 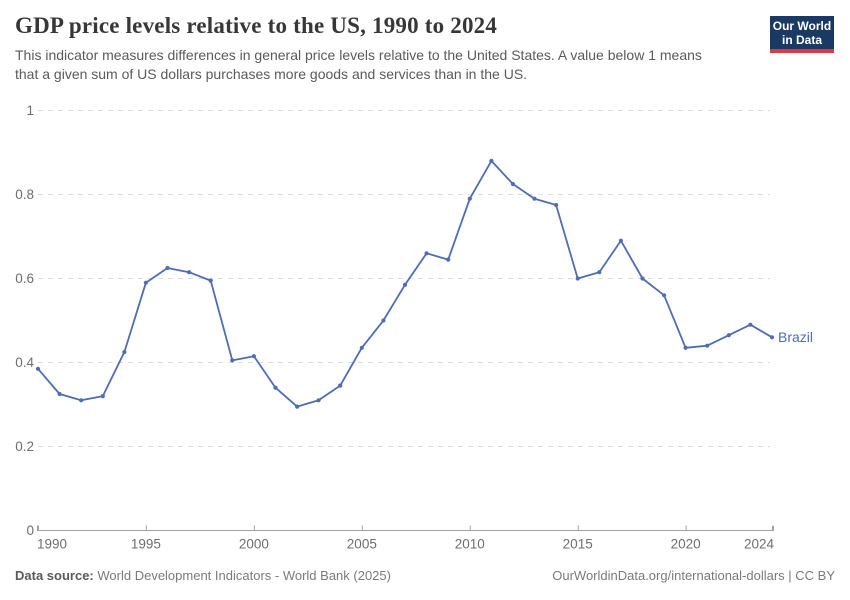 I want to click on logo-line-2: in Data, so click(x=801, y=40).